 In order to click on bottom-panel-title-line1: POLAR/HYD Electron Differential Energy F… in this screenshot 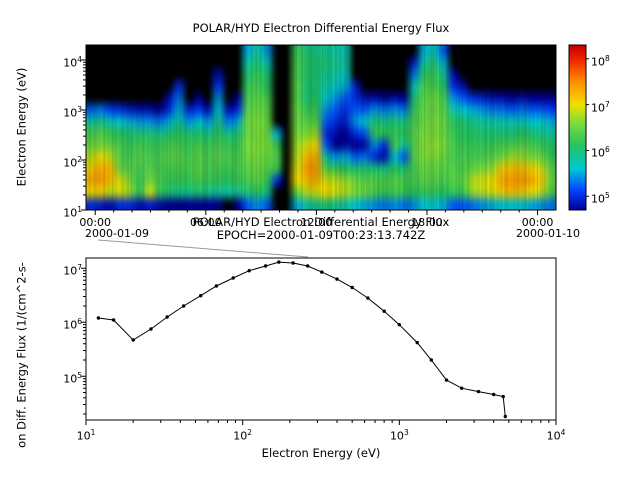, I will do `click(321, 222)`.